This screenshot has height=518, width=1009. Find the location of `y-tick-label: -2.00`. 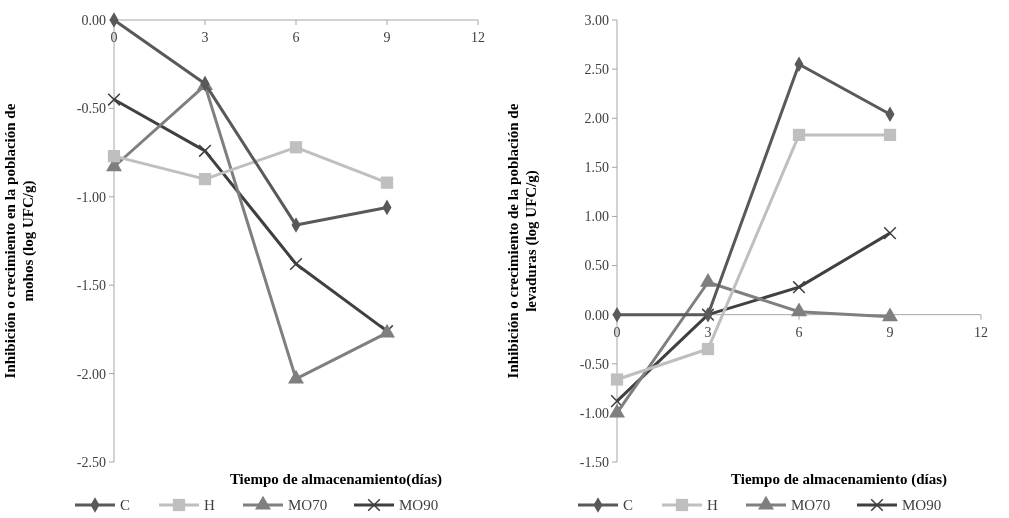

y-tick-label: -2.00 is located at coordinates (91, 374).